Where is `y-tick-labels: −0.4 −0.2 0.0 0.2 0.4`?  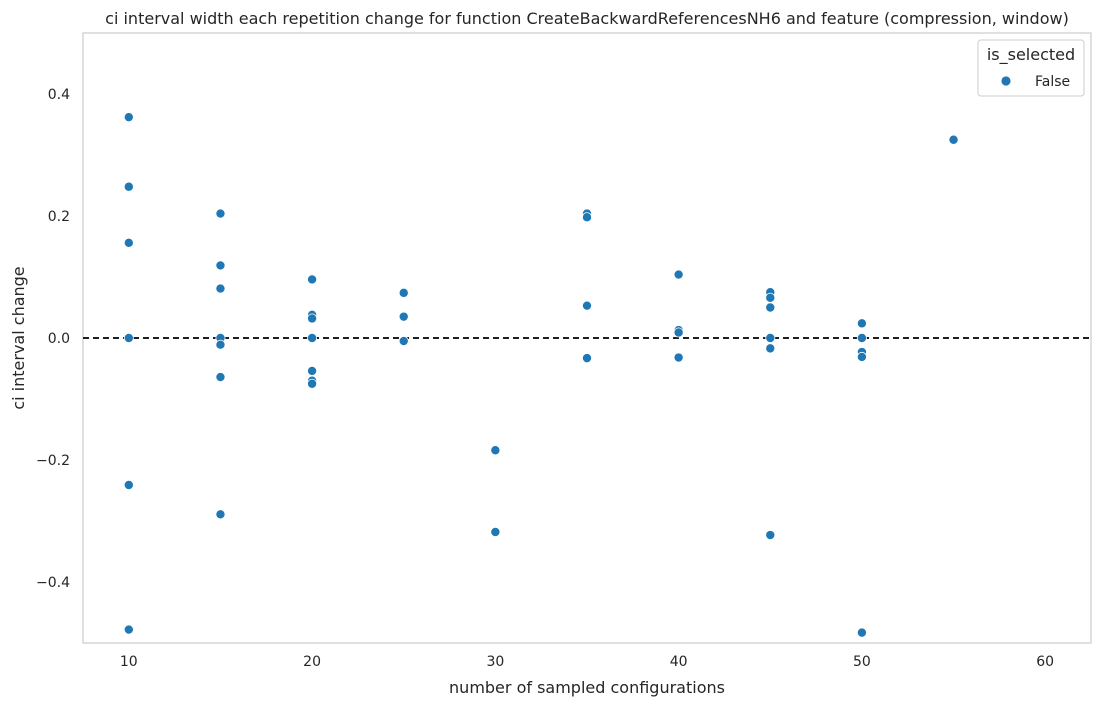 y-tick-labels: −0.4 −0.2 0.0 0.2 0.4 is located at coordinates (53, 339).